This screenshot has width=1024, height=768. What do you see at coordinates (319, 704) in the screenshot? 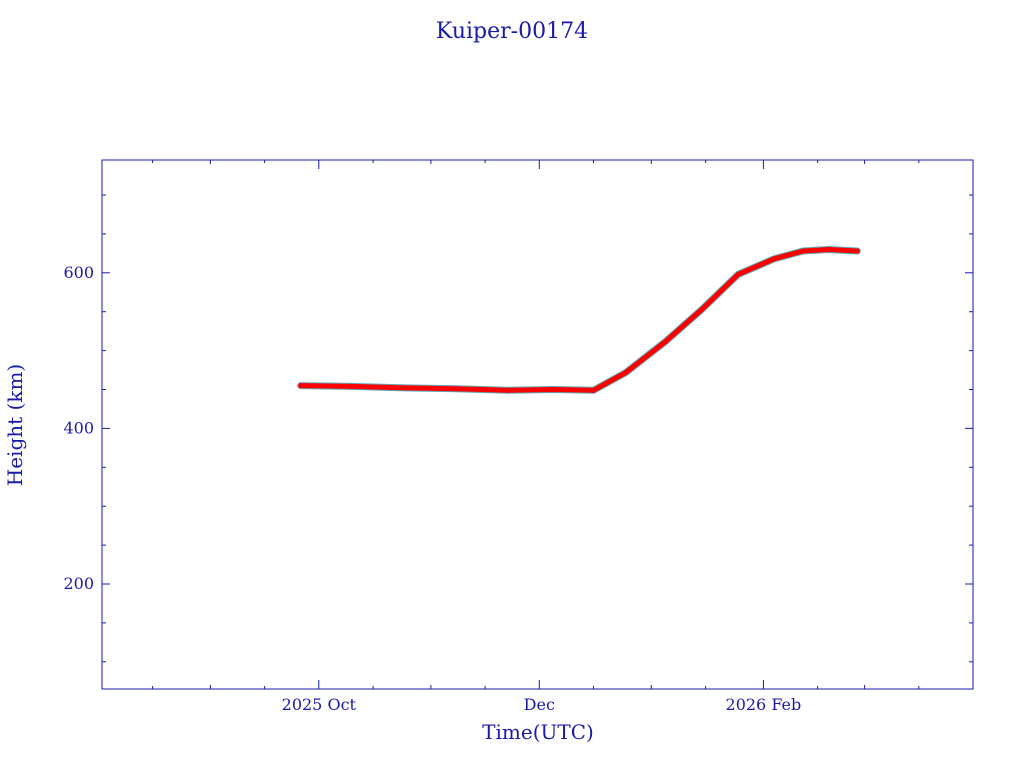
I see `x-tick-label: 2025 Oct` at bounding box center [319, 704].